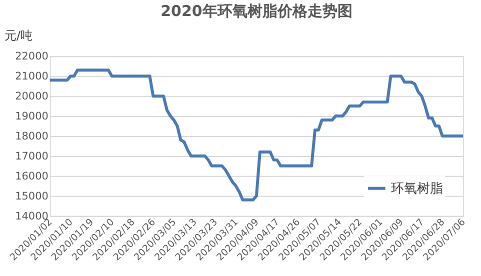 This screenshot has width=481, height=276. Describe the element at coordinates (417, 188) in the screenshot. I see `legend-label: 环氧树脂` at that location.